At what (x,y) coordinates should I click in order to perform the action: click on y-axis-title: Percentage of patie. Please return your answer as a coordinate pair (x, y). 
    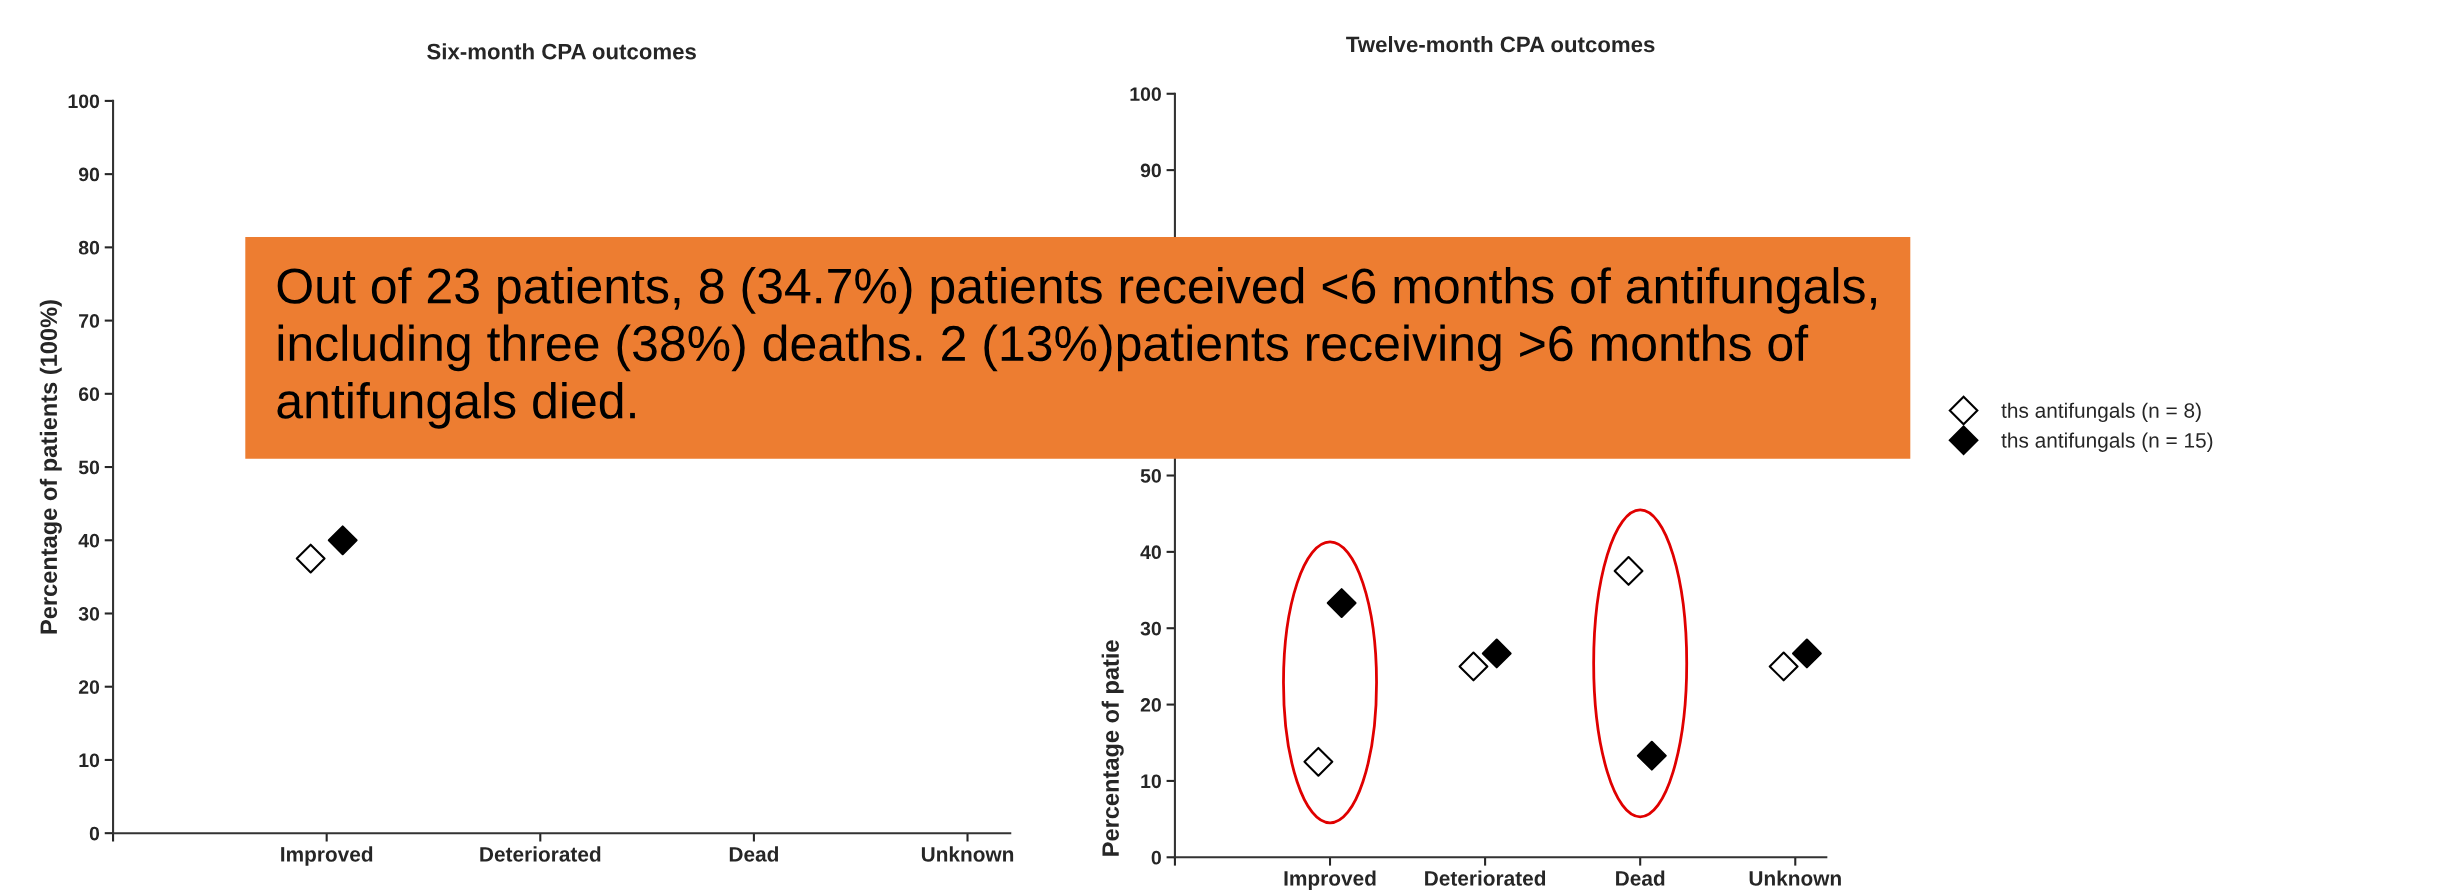
    Looking at the image, I should click on (1112, 748).